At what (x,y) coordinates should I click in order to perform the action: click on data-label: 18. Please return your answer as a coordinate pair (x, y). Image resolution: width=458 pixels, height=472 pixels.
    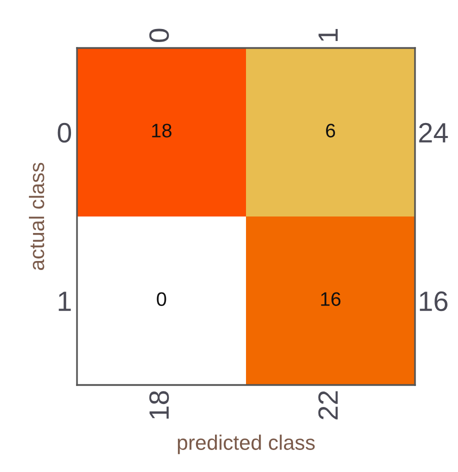
    Looking at the image, I should click on (162, 131).